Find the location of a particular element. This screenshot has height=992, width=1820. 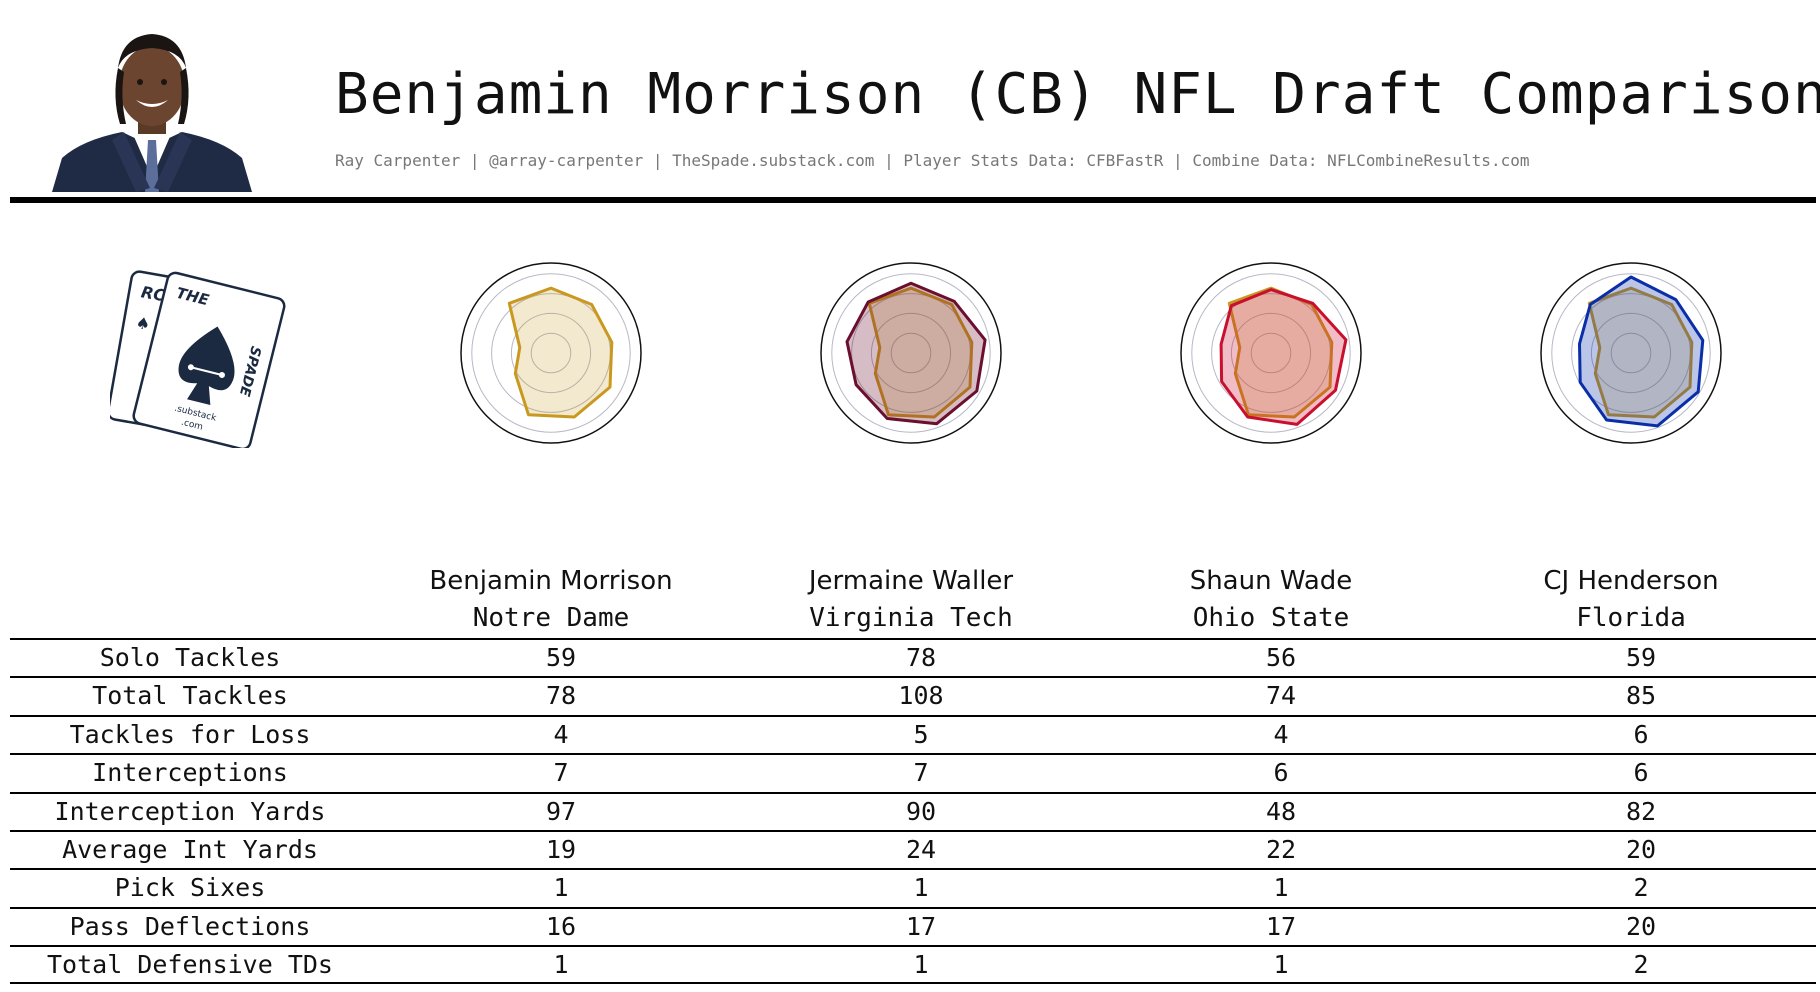

table-row: Interception Yards 97 90 48 82 is located at coordinates (913, 810).